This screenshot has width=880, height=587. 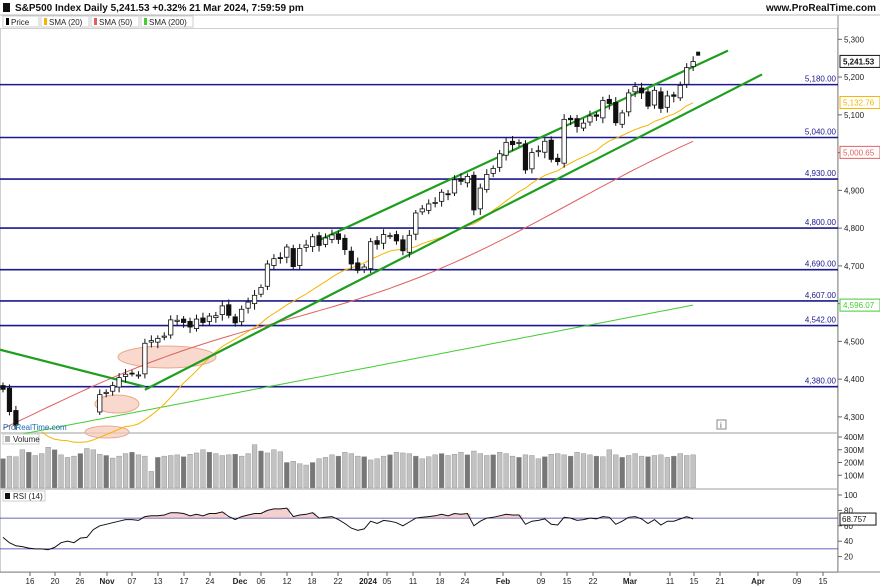 What do you see at coordinates (854, 463) in the screenshot?
I see `volume-tick-label: 200M` at bounding box center [854, 463].